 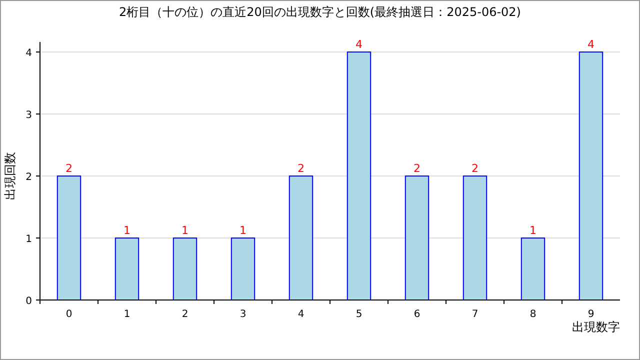 What do you see at coordinates (69, 314) in the screenshot?
I see `x-tick-label: 0` at bounding box center [69, 314].